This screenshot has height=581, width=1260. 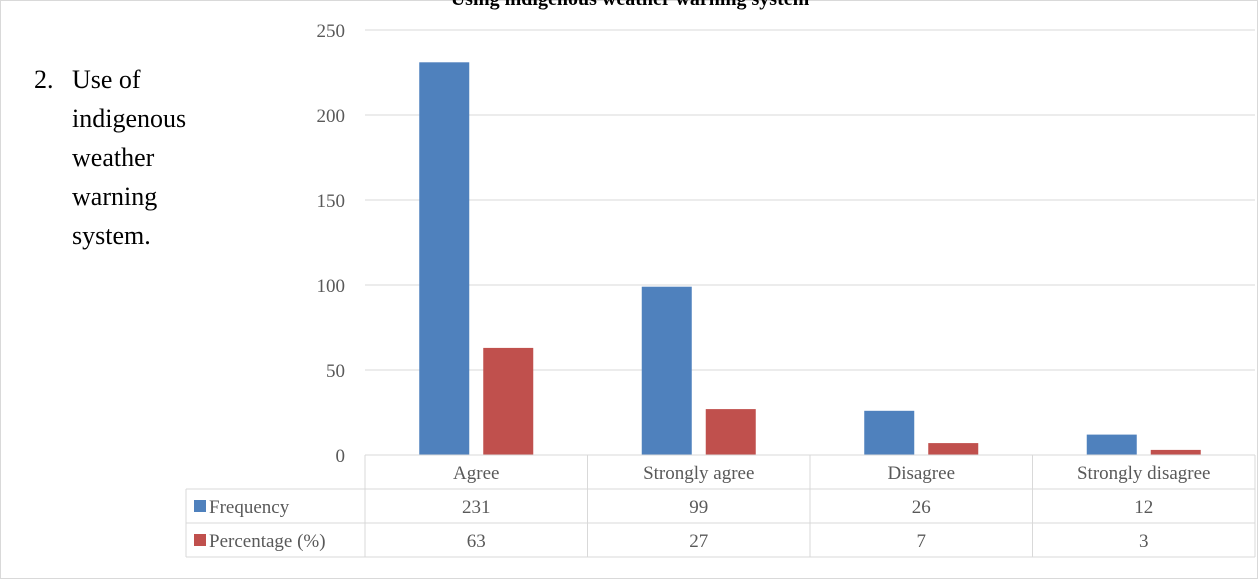 I want to click on legend-label: Frequency, so click(x=249, y=507).